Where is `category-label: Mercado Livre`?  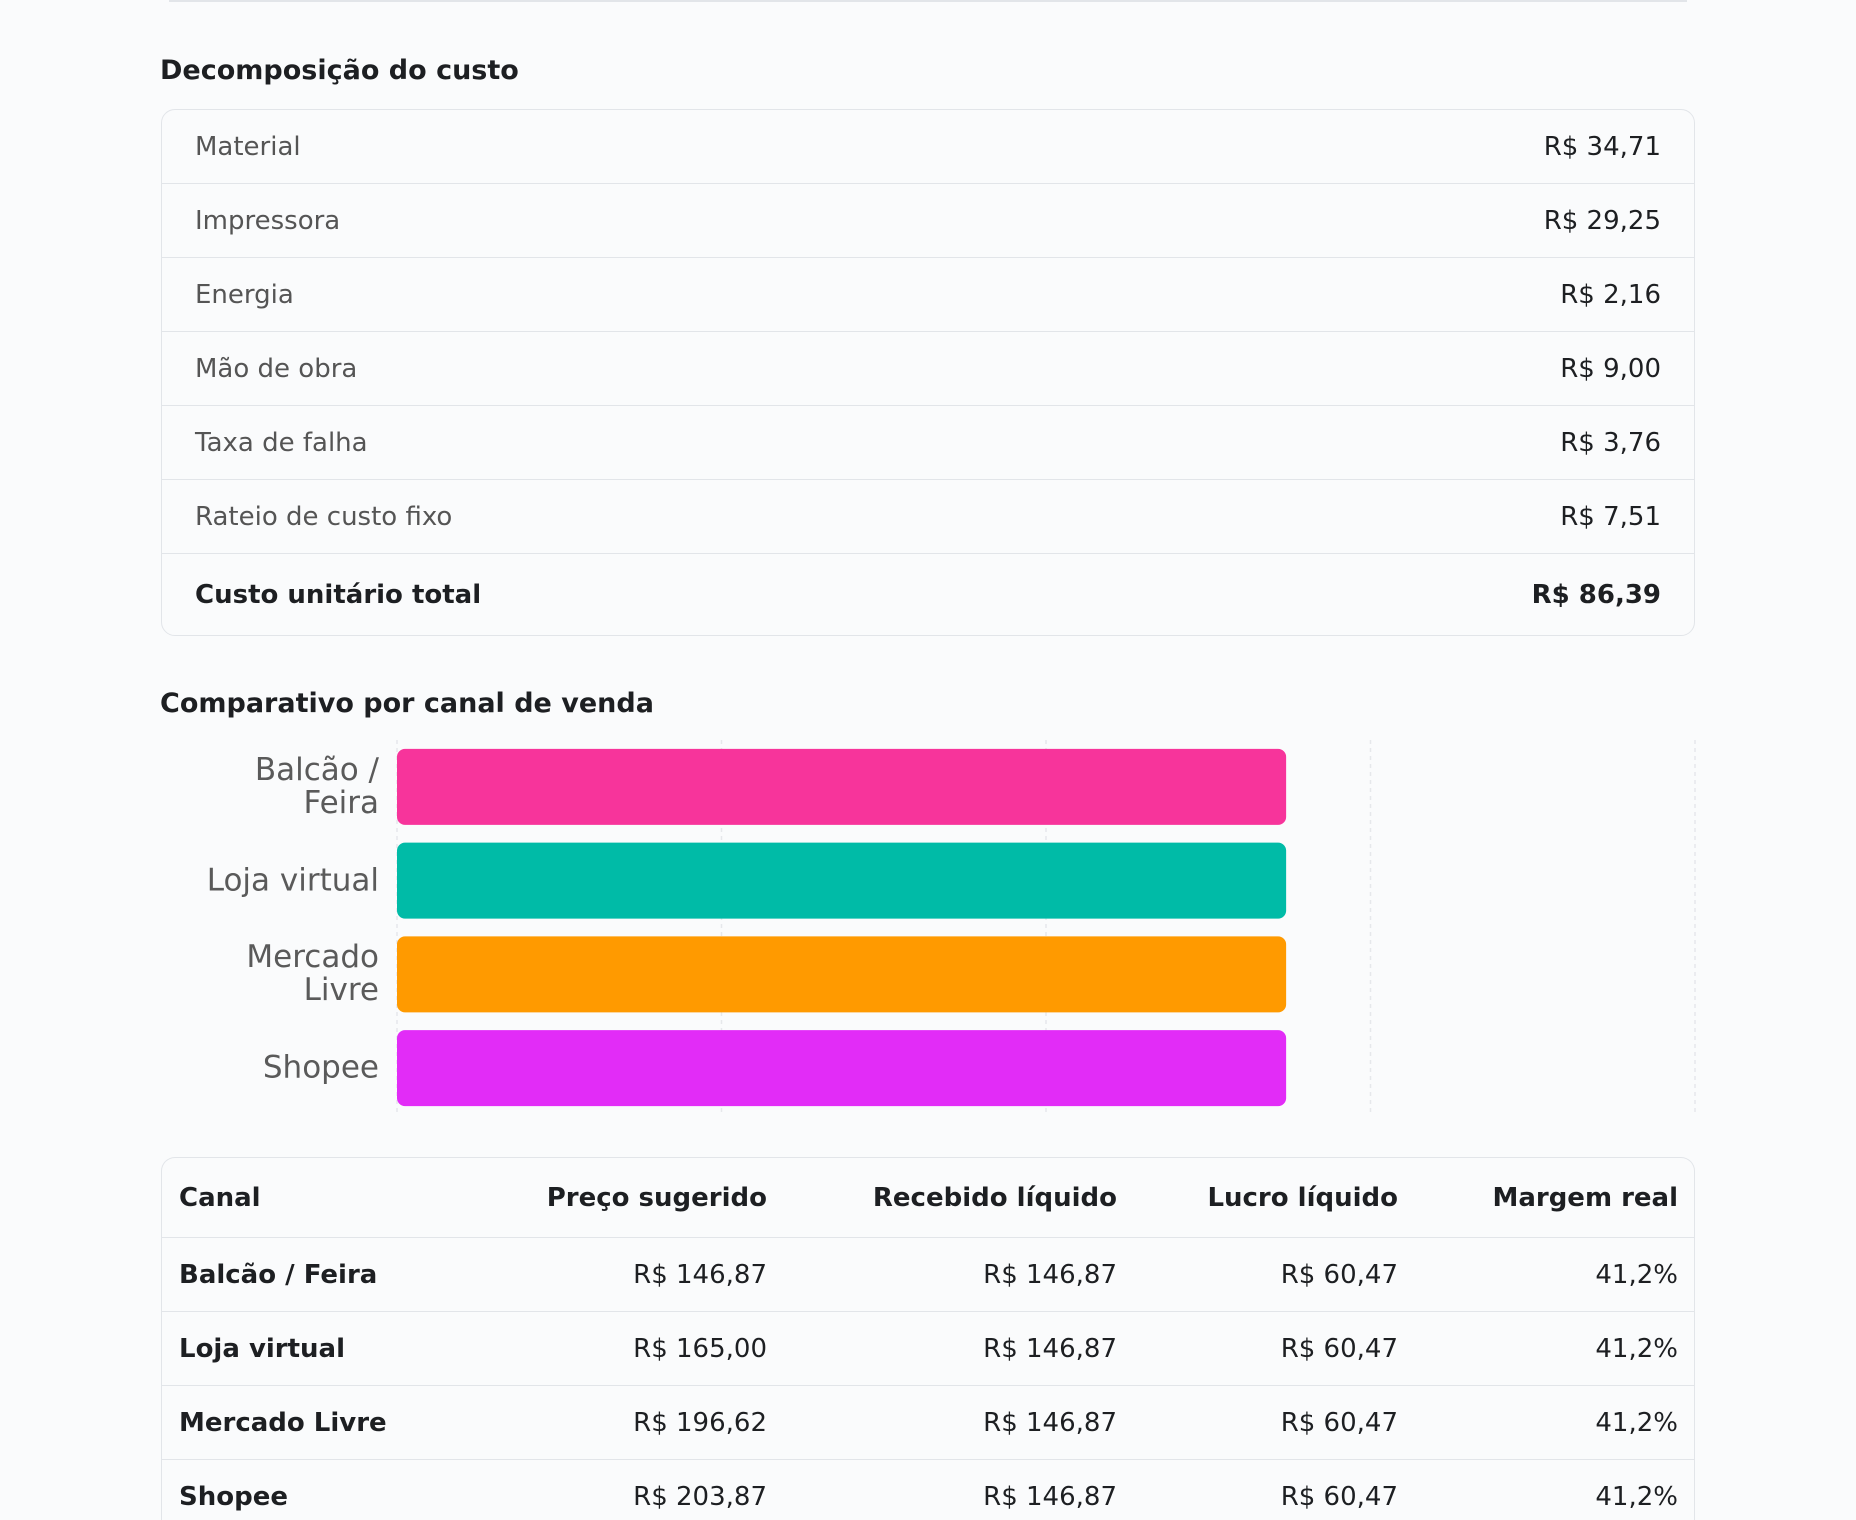
category-label: Mercado Livre is located at coordinates (312, 974).